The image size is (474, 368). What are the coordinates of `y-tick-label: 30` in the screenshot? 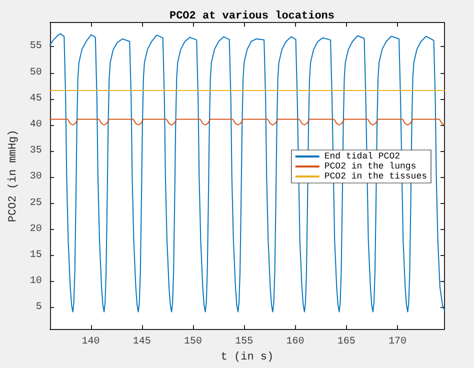 It's located at (36, 177).